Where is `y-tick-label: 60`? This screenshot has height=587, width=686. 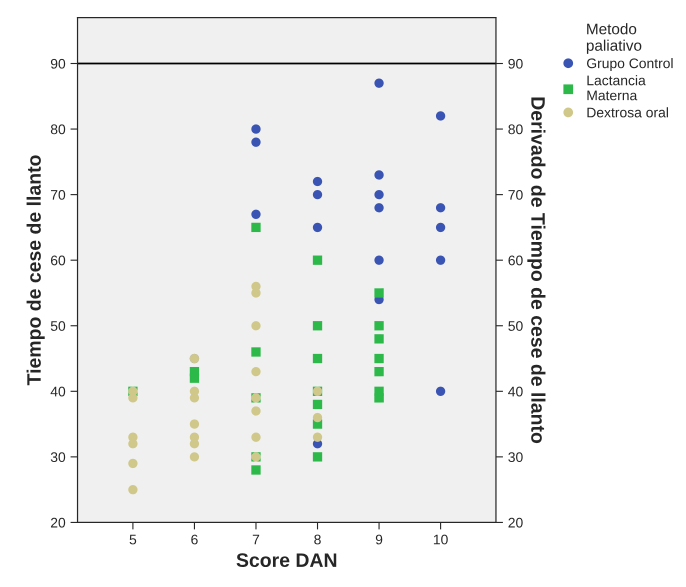
y-tick-label: 60 is located at coordinates (58, 261).